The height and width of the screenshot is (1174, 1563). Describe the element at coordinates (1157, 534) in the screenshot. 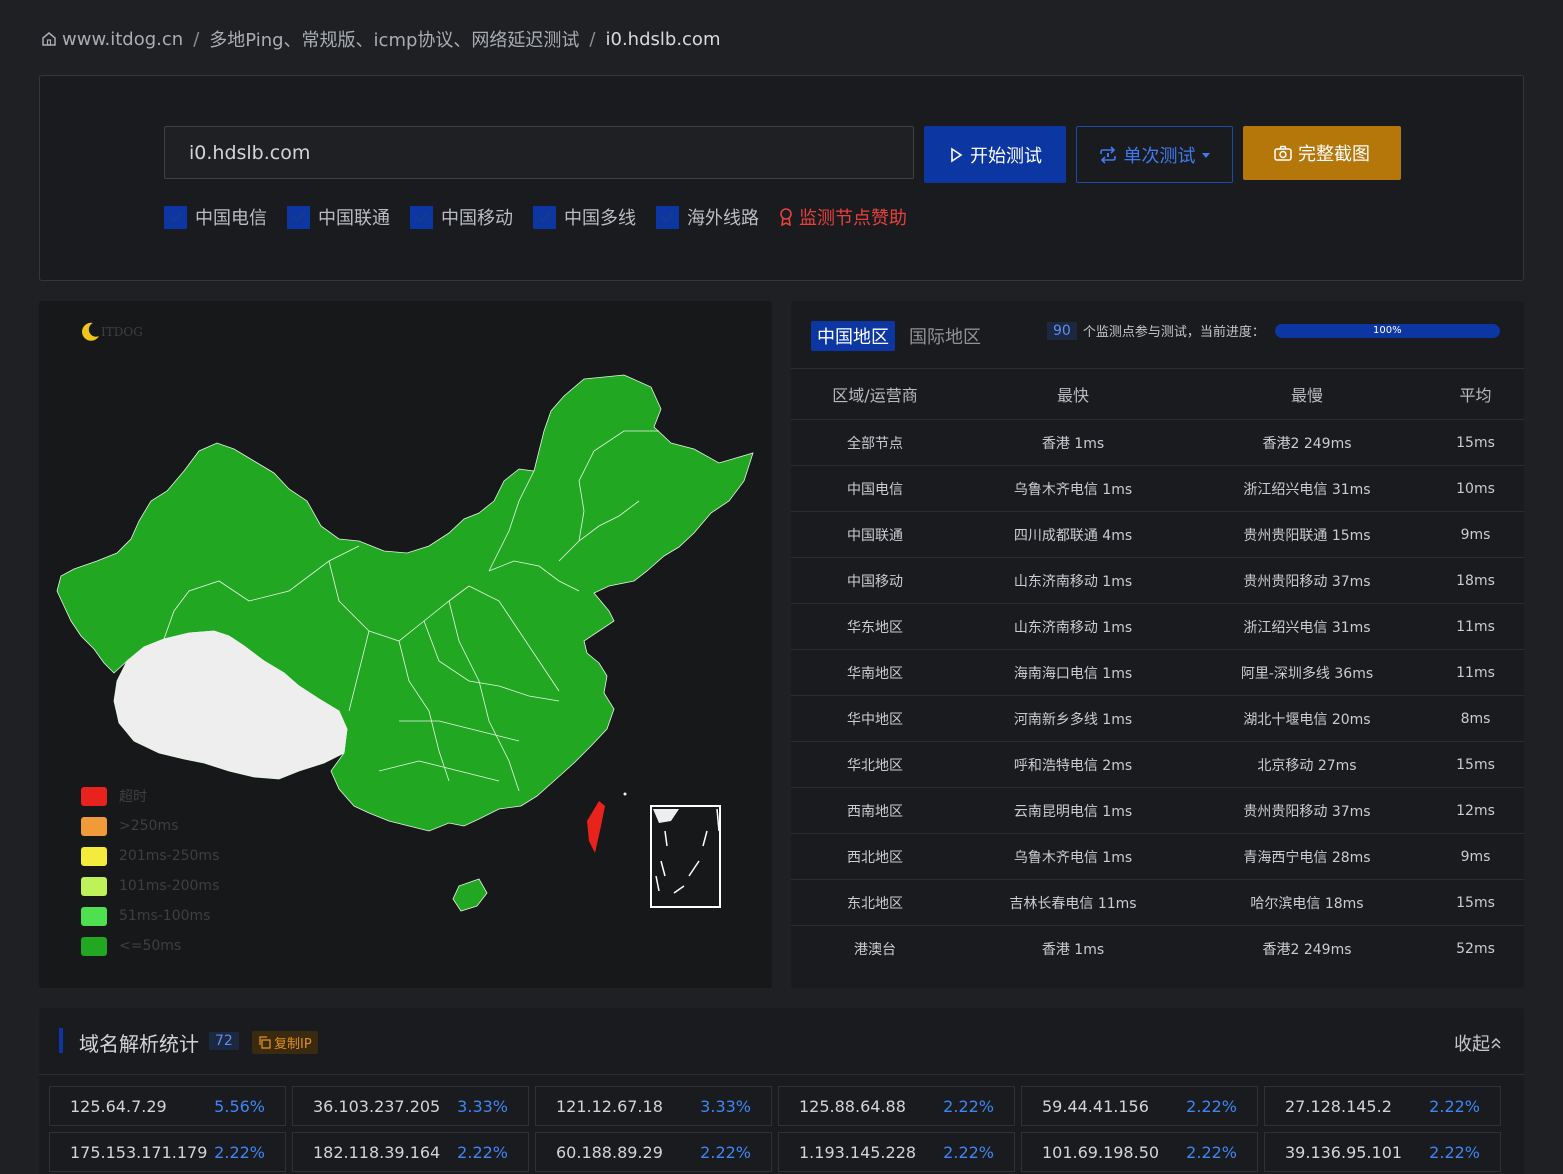

I see `table-row: 中国联通 四川成都联通 4ms 贵州贵阳联通 15ms 9ms` at that location.